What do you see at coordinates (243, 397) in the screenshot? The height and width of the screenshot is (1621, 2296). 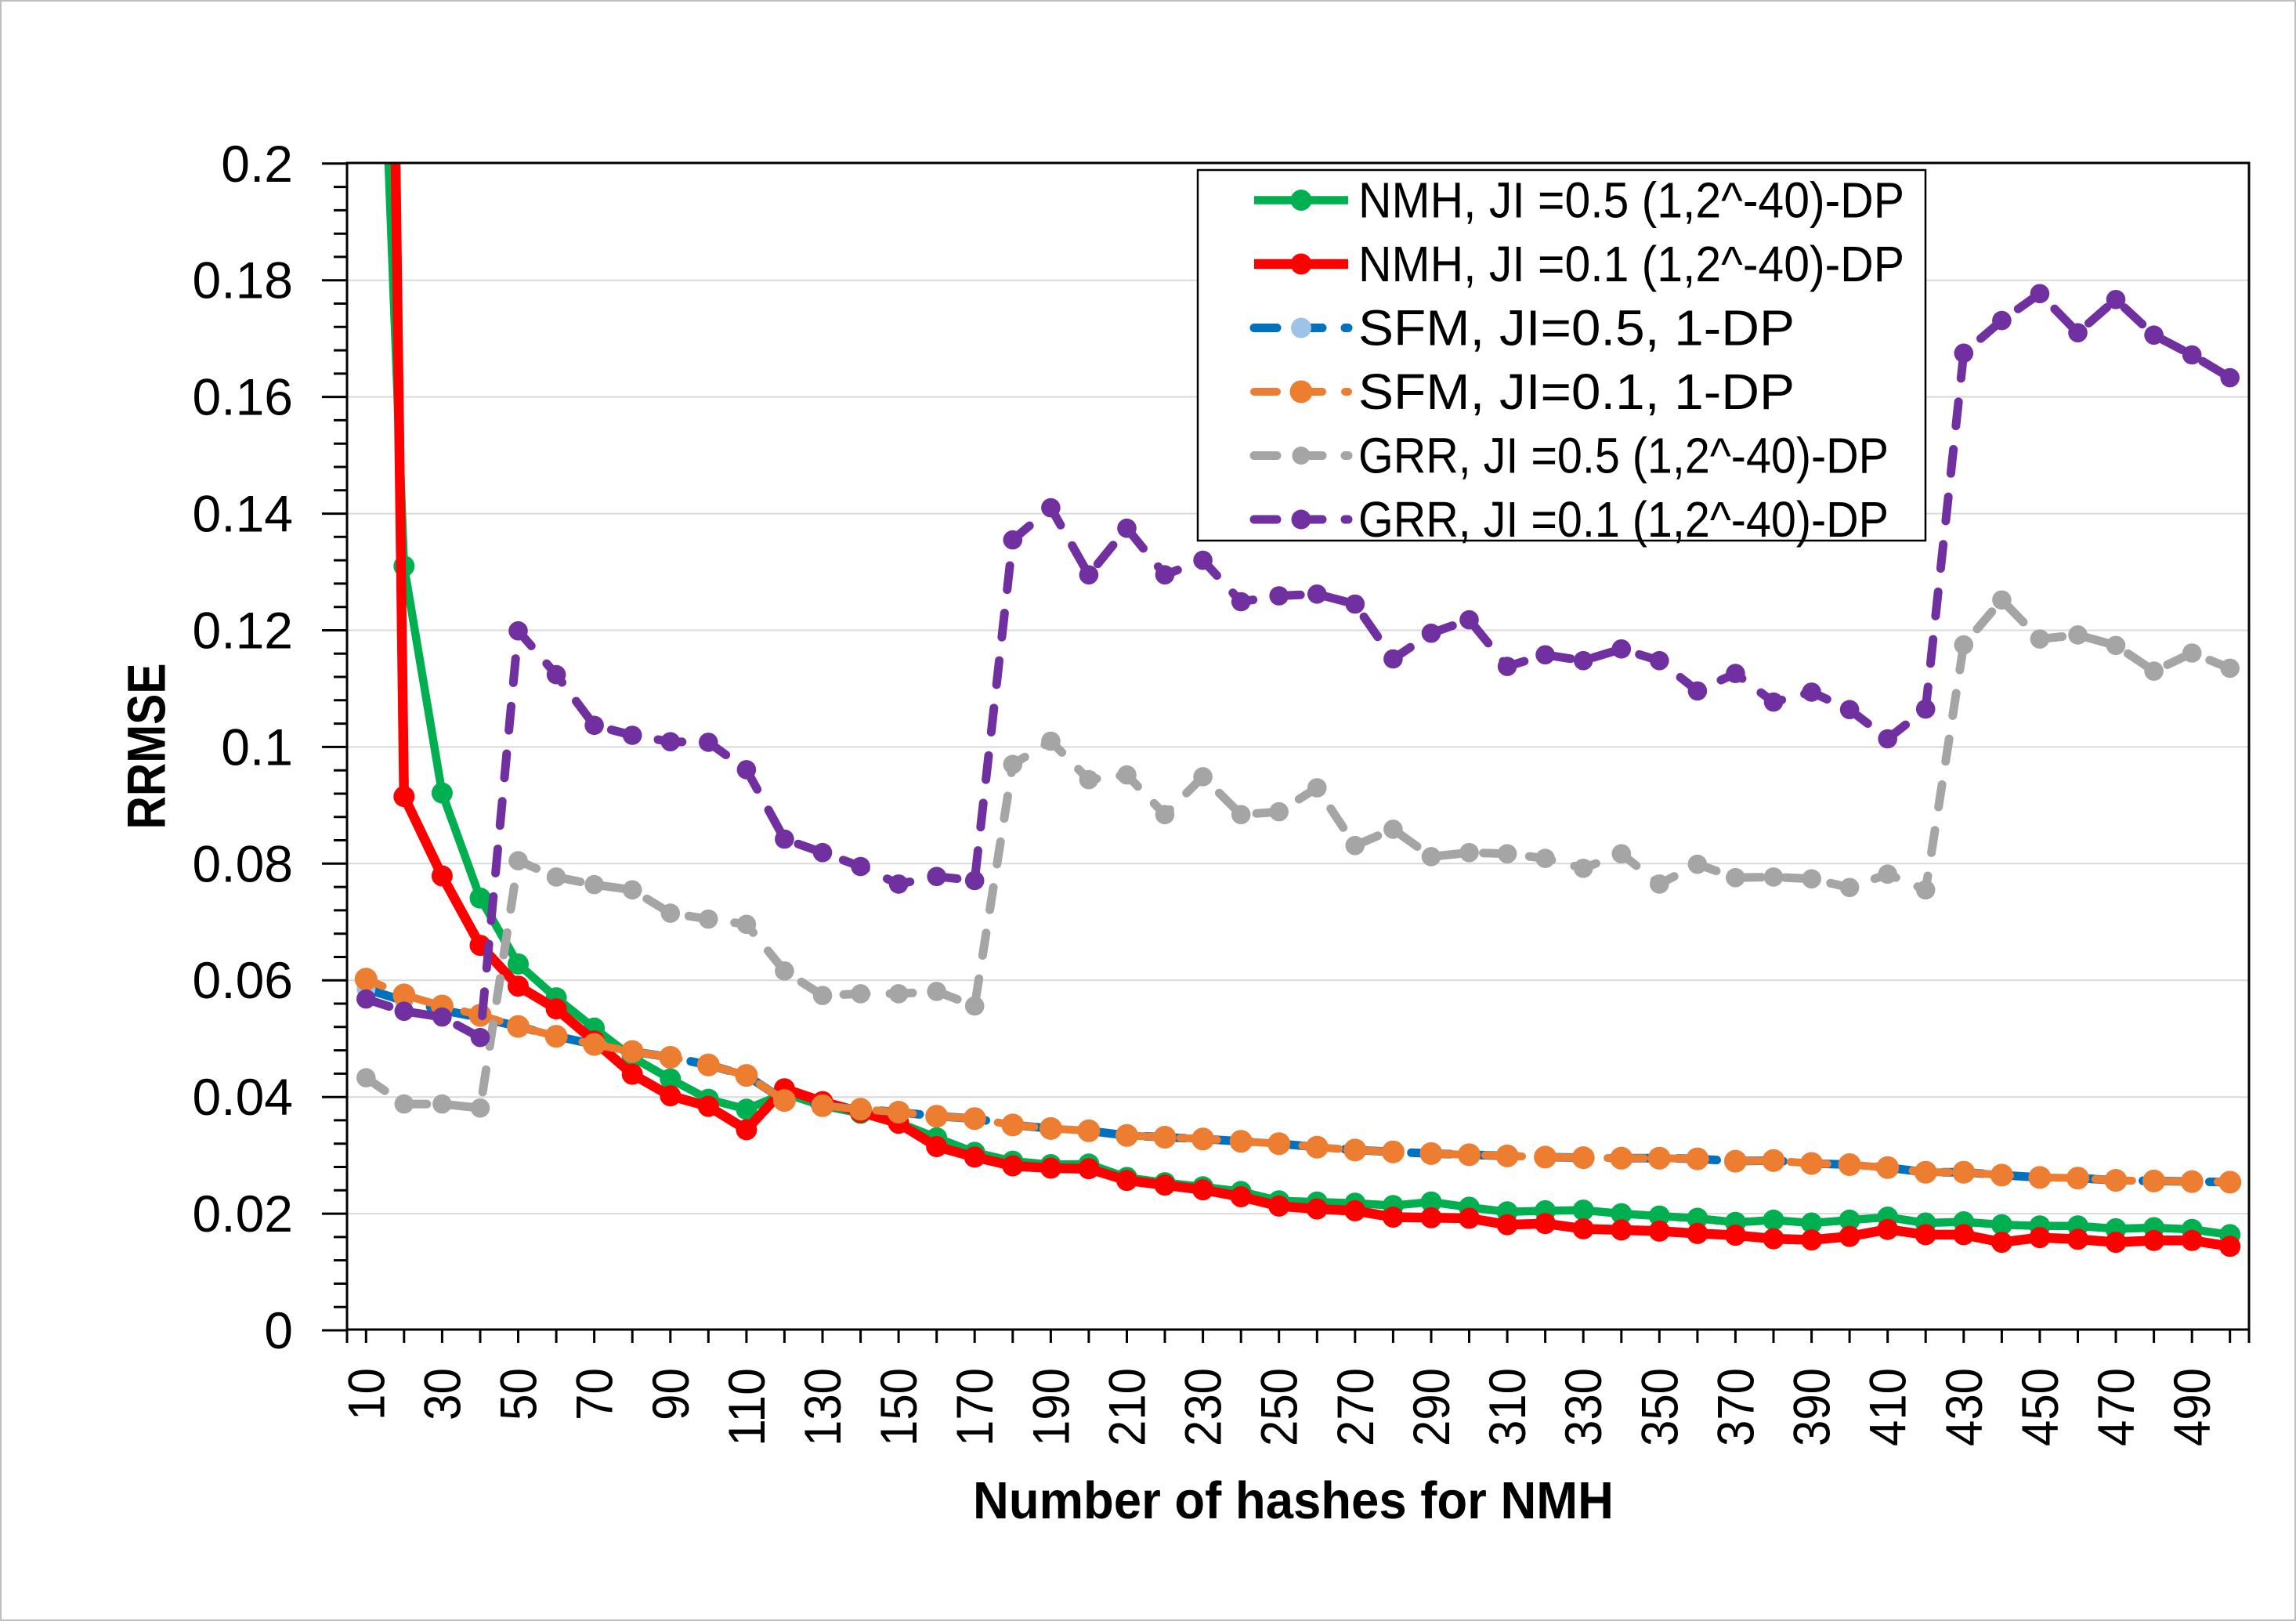 I see `svg-text: 0.16` at bounding box center [243, 397].